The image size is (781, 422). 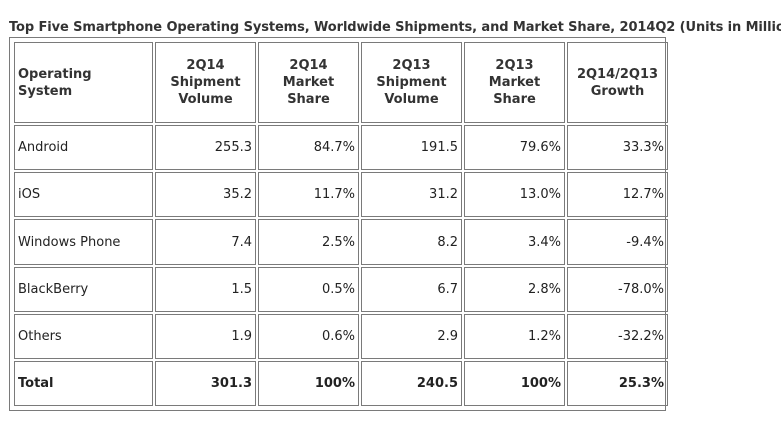 I want to click on cell-2q14-share: 0.6%, so click(x=308, y=336).